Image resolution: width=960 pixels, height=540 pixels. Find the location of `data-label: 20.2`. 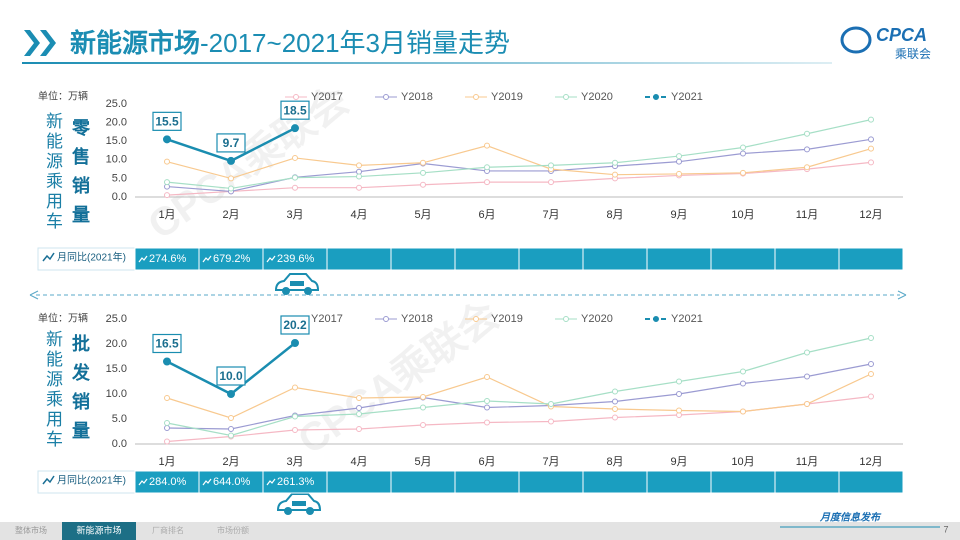

data-label: 20.2 is located at coordinates (295, 325).